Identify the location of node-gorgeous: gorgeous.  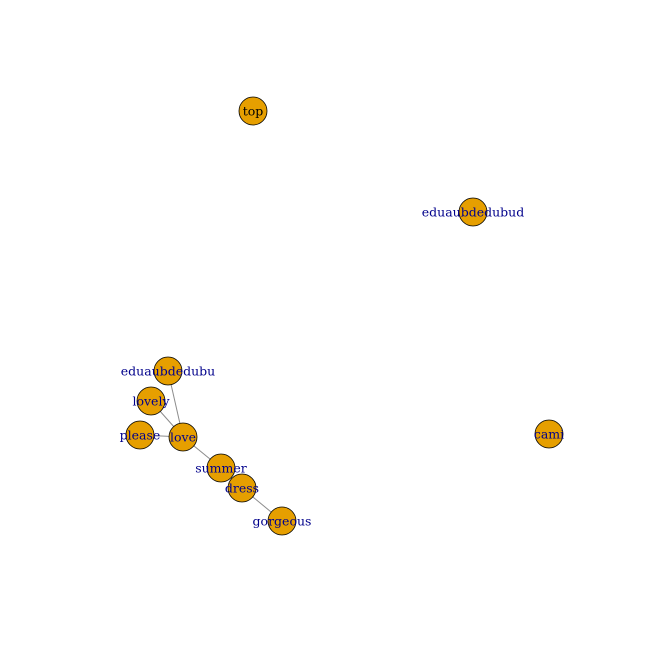
(282, 521).